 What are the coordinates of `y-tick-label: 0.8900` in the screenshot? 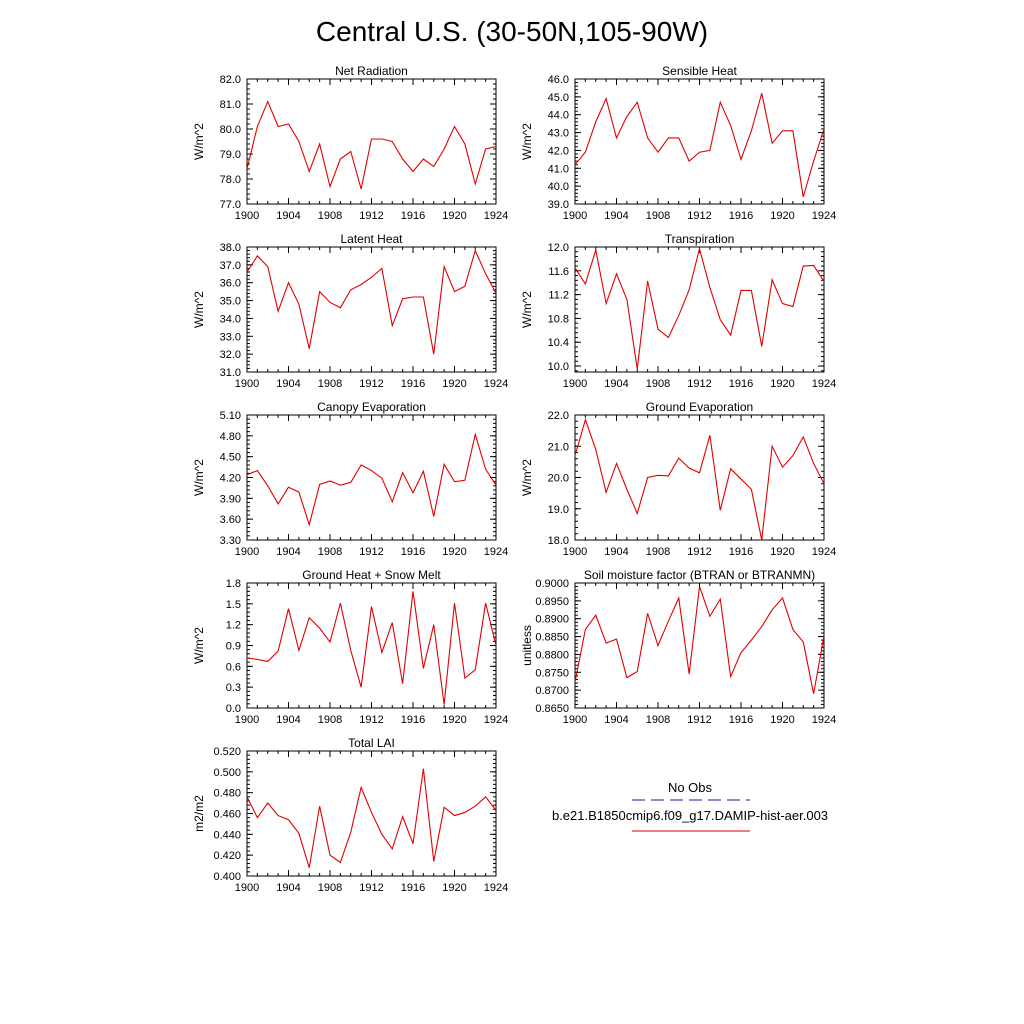 It's located at (552, 620).